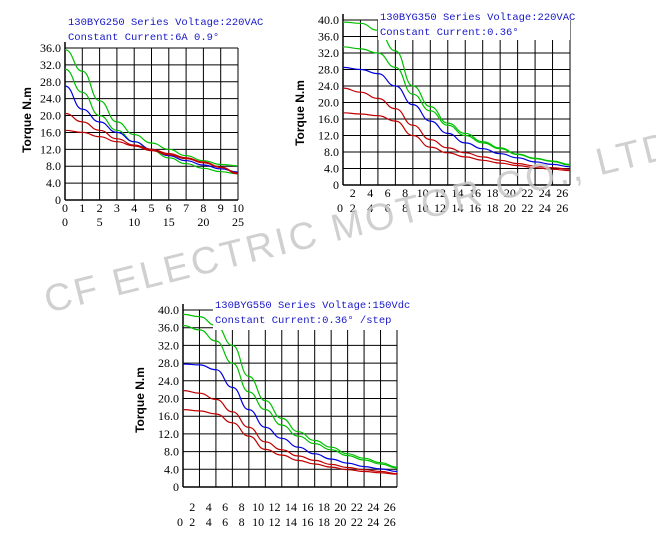  What do you see at coordinates (186, 208) in the screenshot?
I see `x-tick-label: 7` at bounding box center [186, 208].